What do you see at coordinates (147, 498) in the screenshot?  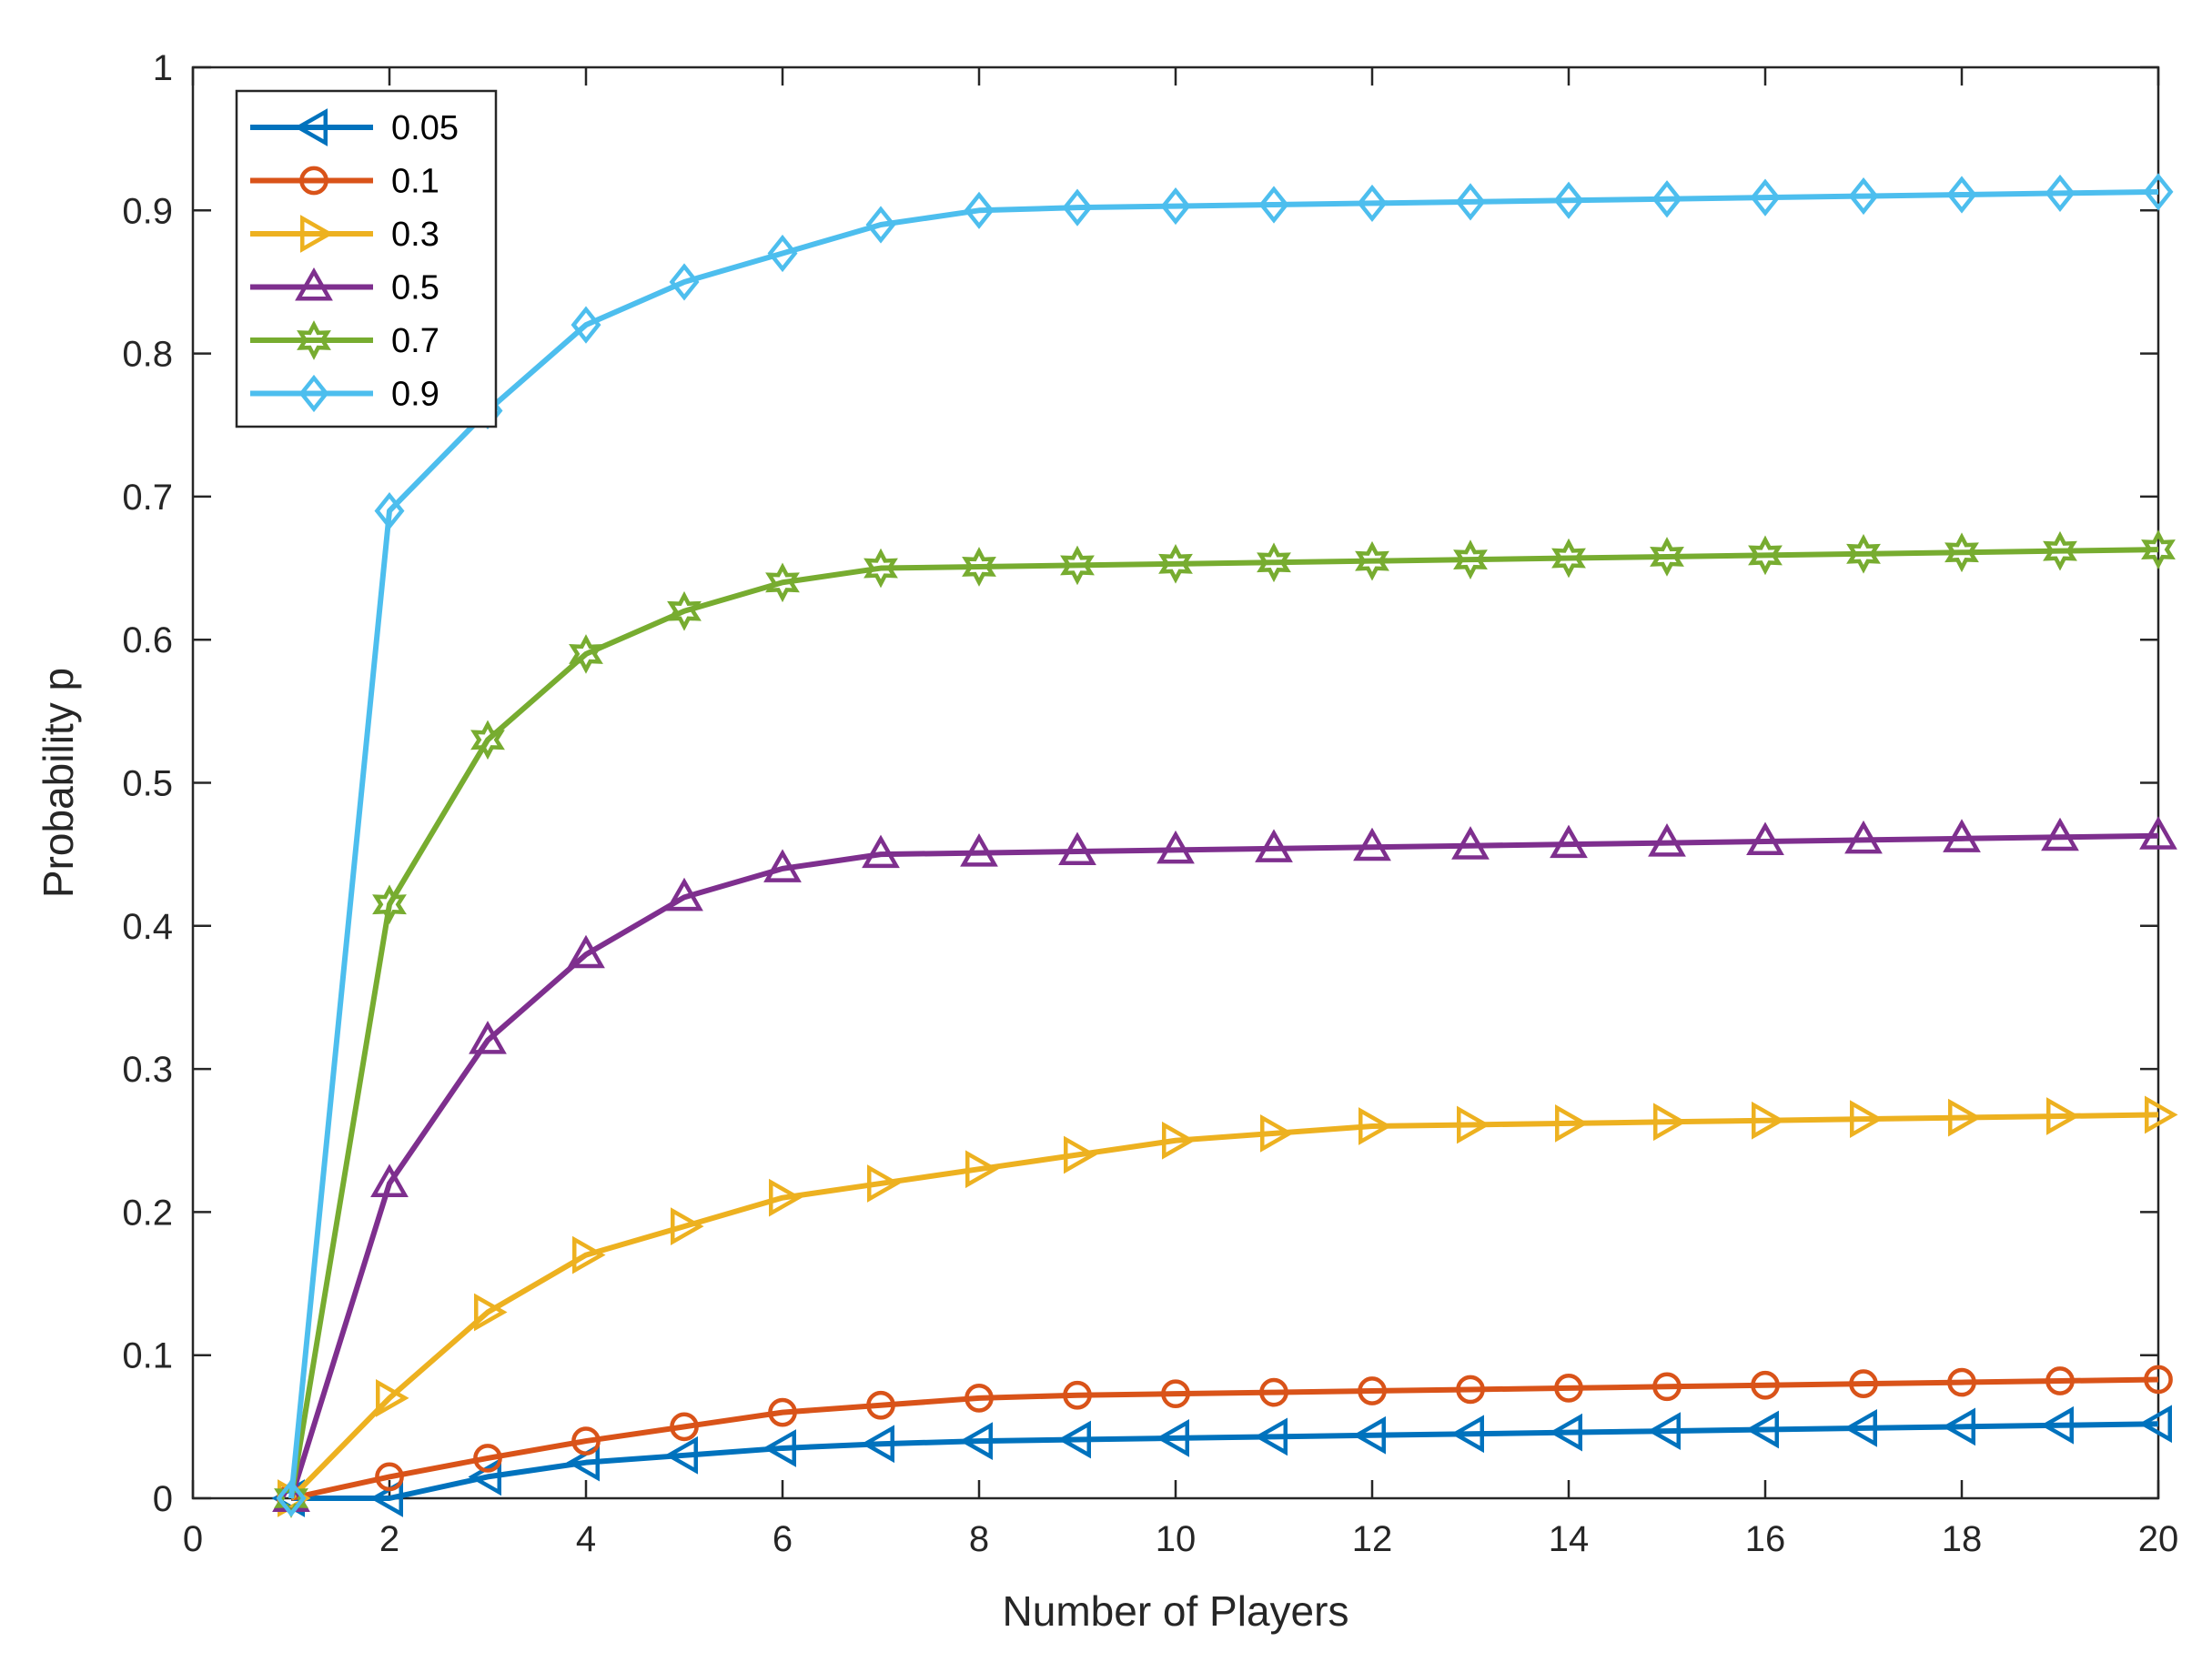 I see `y-tick-label: 0.7` at bounding box center [147, 498].